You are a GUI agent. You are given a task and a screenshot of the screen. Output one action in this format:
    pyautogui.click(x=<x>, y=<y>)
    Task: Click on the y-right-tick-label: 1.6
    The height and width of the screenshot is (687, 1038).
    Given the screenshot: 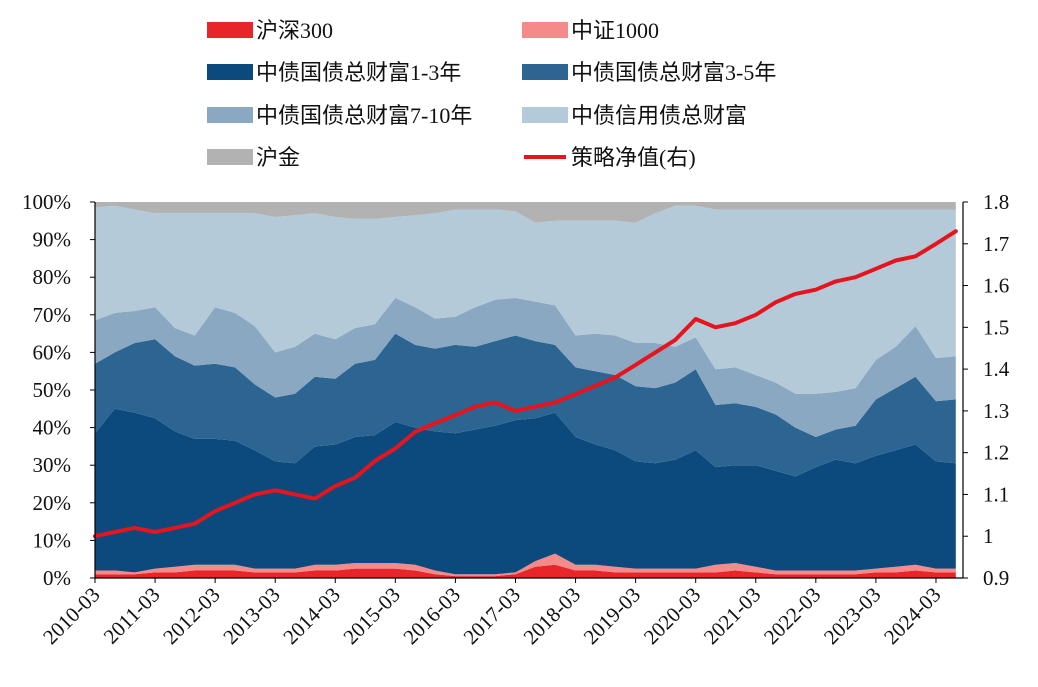 What is the action you would take?
    pyautogui.click(x=996, y=286)
    